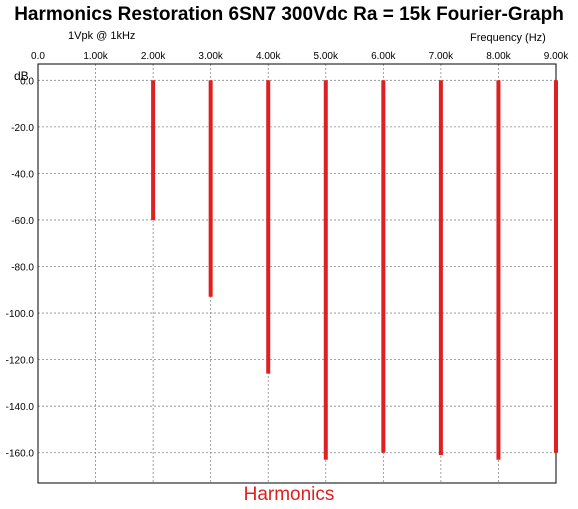 The height and width of the screenshot is (509, 578). I want to click on x-tick-label: 7.00k, so click(441, 56).